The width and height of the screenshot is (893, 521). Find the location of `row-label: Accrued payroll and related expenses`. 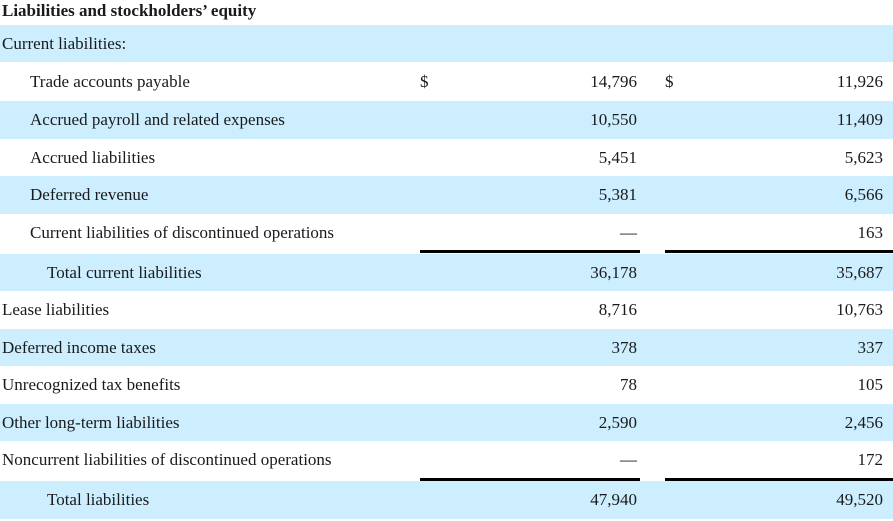

row-label: Accrued payroll and related expenses is located at coordinates (157, 119).